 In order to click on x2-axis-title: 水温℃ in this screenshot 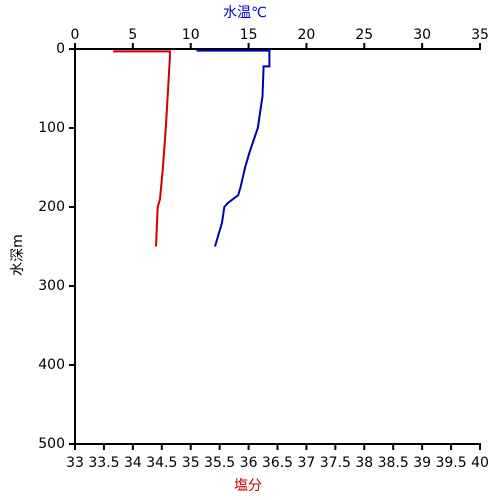, I will do `click(245, 13)`.